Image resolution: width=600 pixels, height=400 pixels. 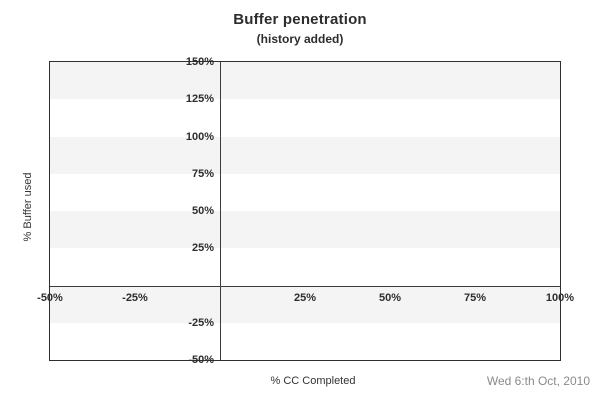 I want to click on y-tick-label: 75%, so click(x=202, y=173).